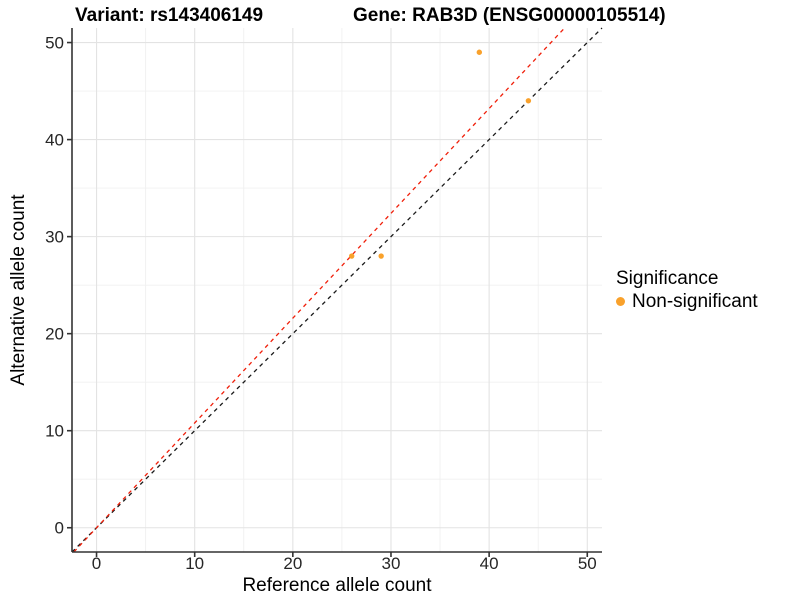  Describe the element at coordinates (667, 278) in the screenshot. I see `legend-title: Significance` at that location.